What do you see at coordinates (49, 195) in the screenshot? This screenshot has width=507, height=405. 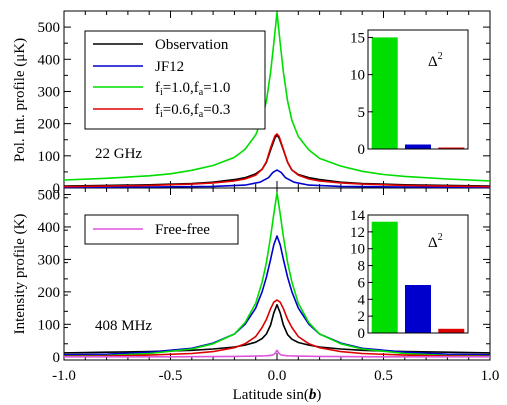 I see `bottom-y-tick-label-5: 500` at bounding box center [49, 195].